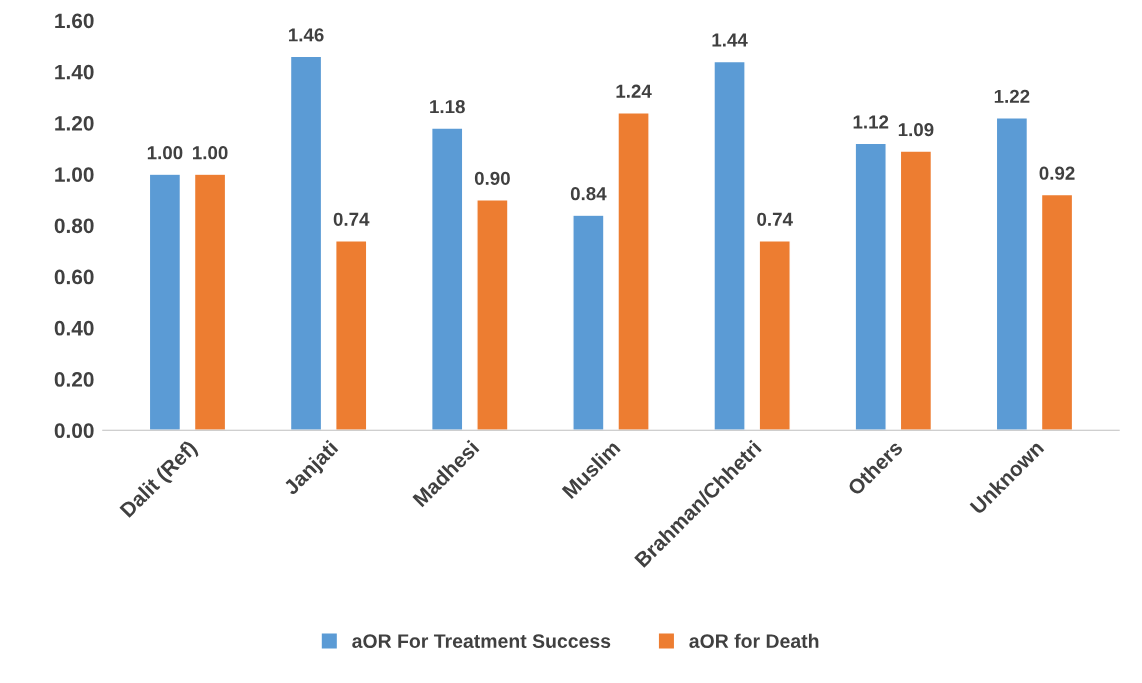 This screenshot has height=683, width=1142. I want to click on legend-label: aOR For Treatment Success, so click(481, 641).